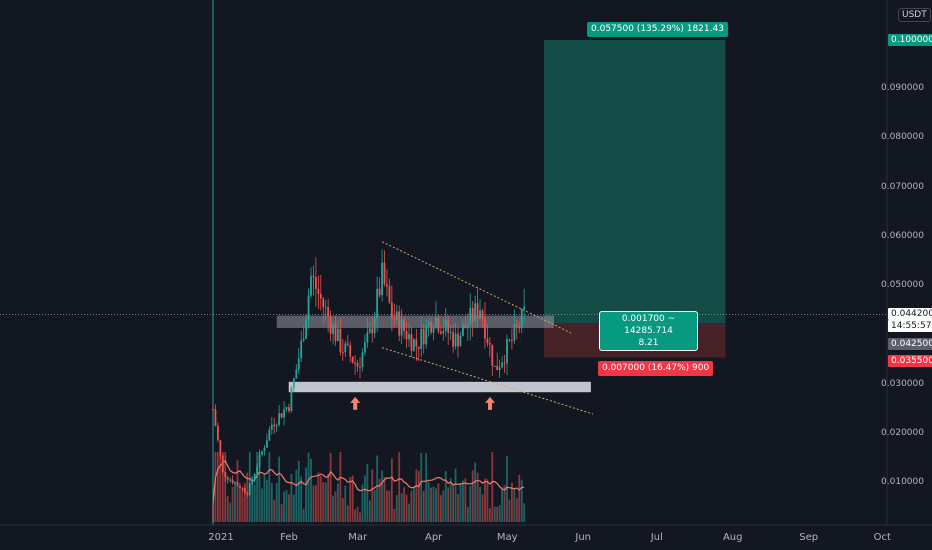  I want to click on support-zone, so click(439, 387).